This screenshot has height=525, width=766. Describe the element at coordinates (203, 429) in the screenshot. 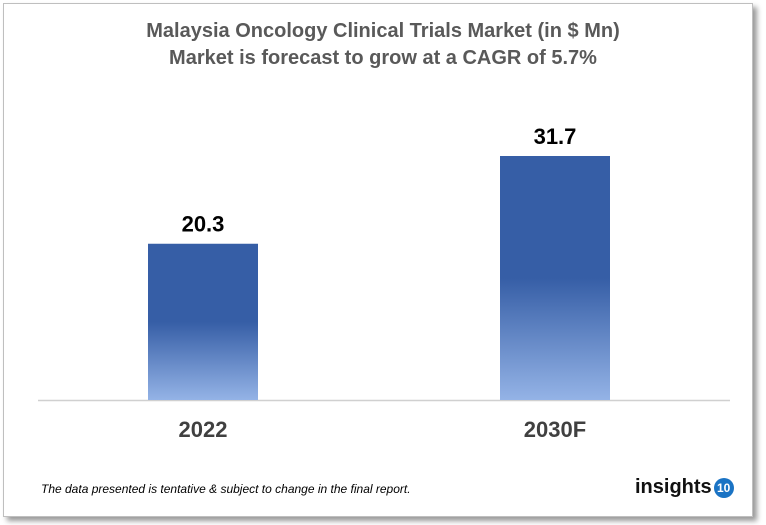

I see `x-tick-label: 2022` at that location.